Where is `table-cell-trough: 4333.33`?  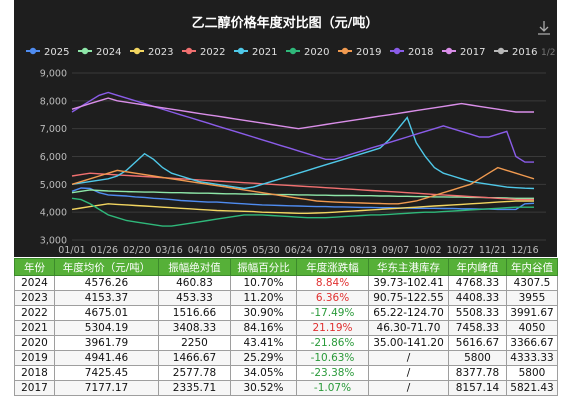 table-cell-trough: 4333.33 is located at coordinates (532, 358).